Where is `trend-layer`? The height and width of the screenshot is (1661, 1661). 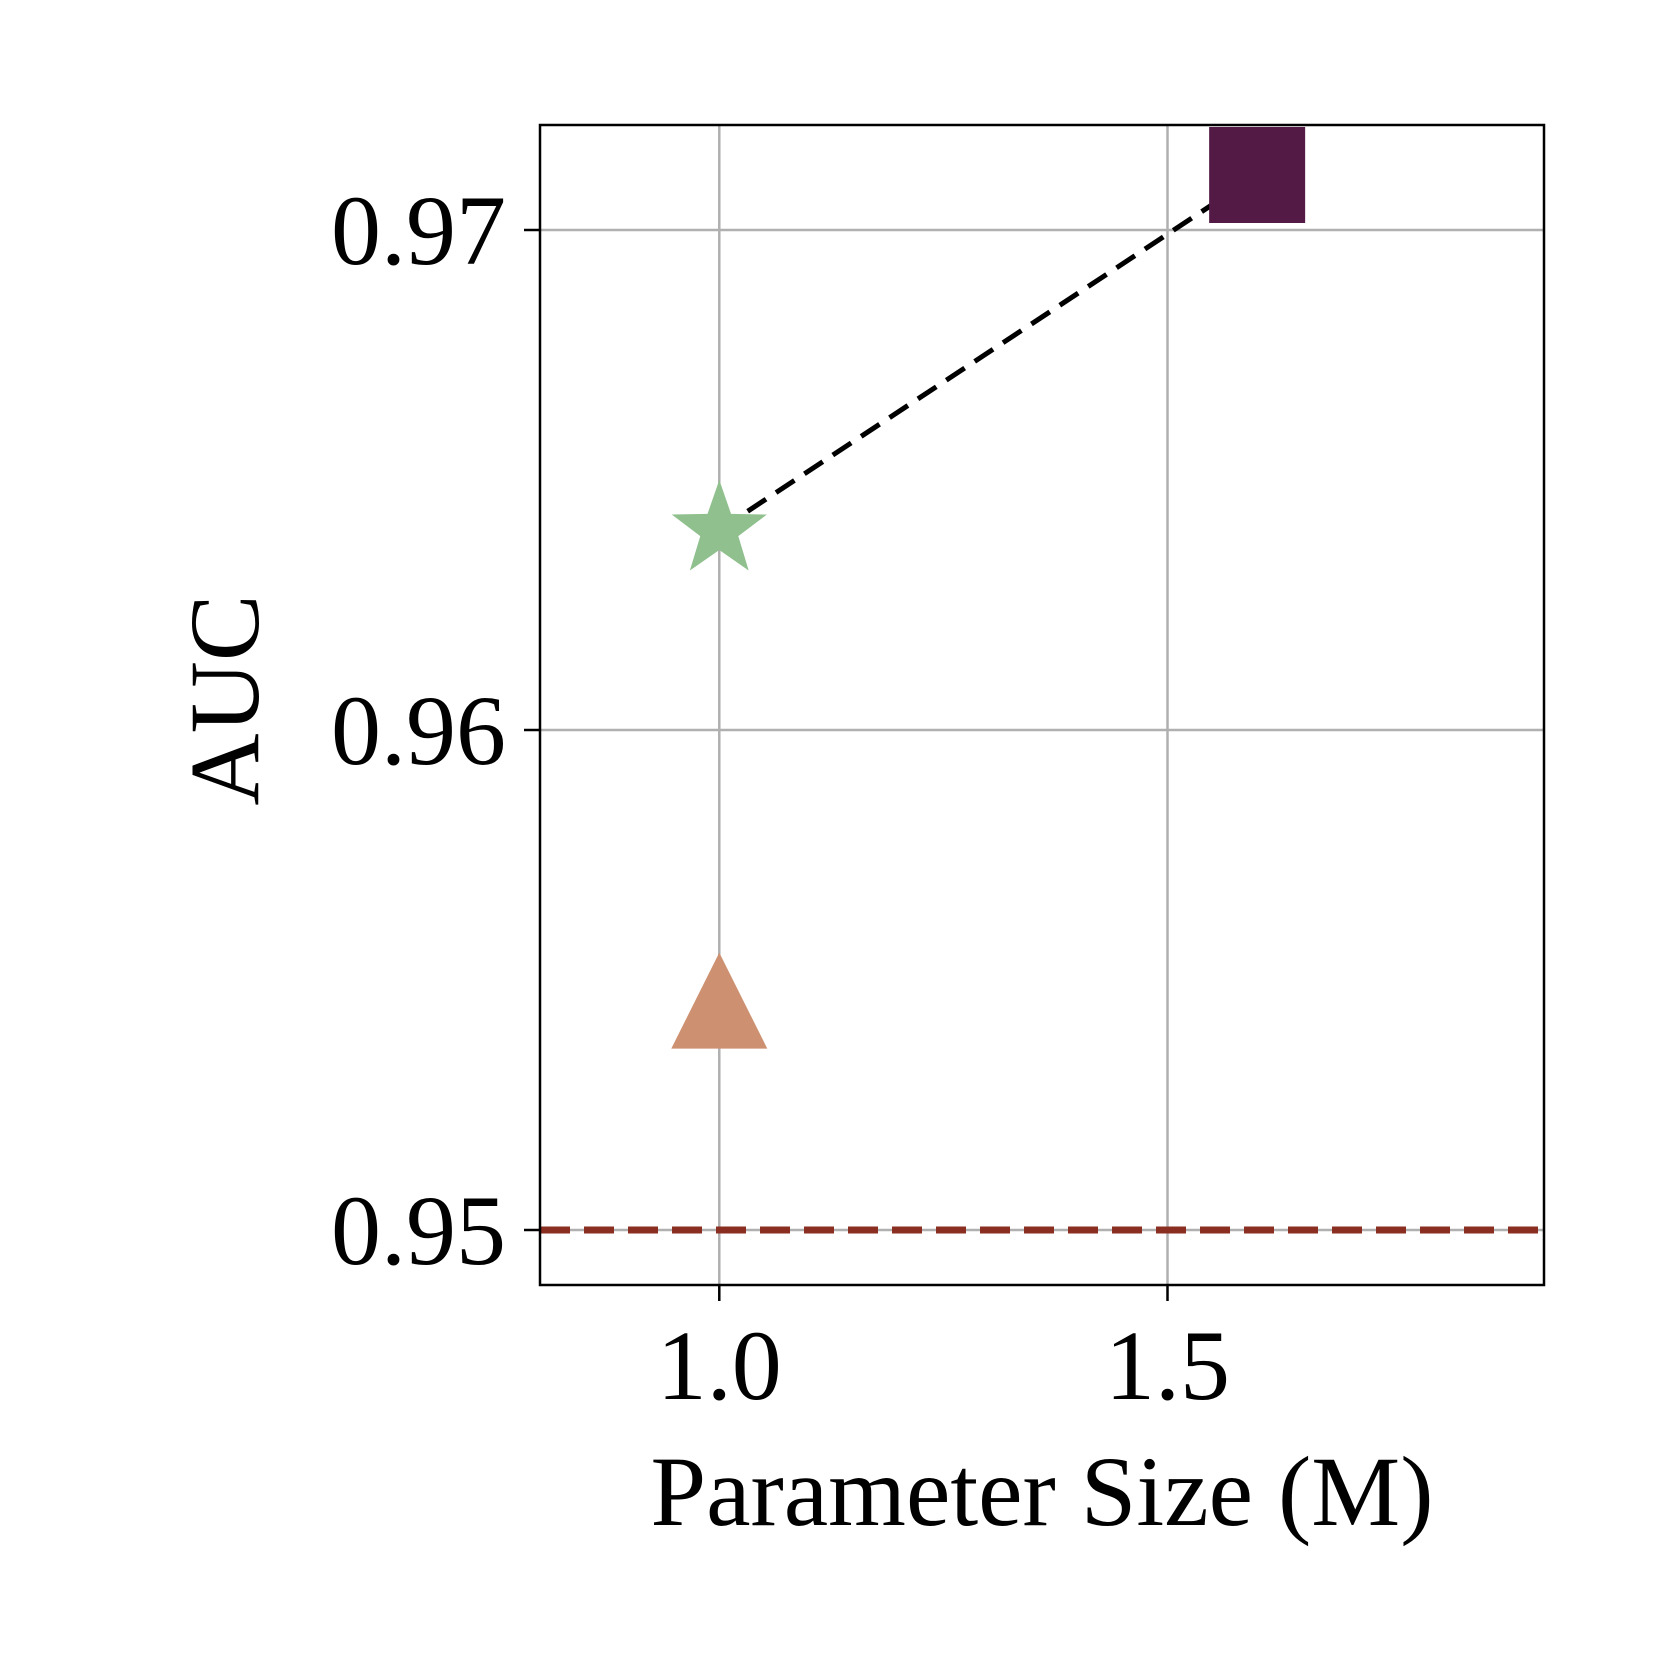
trend-layer is located at coordinates (988, 352).